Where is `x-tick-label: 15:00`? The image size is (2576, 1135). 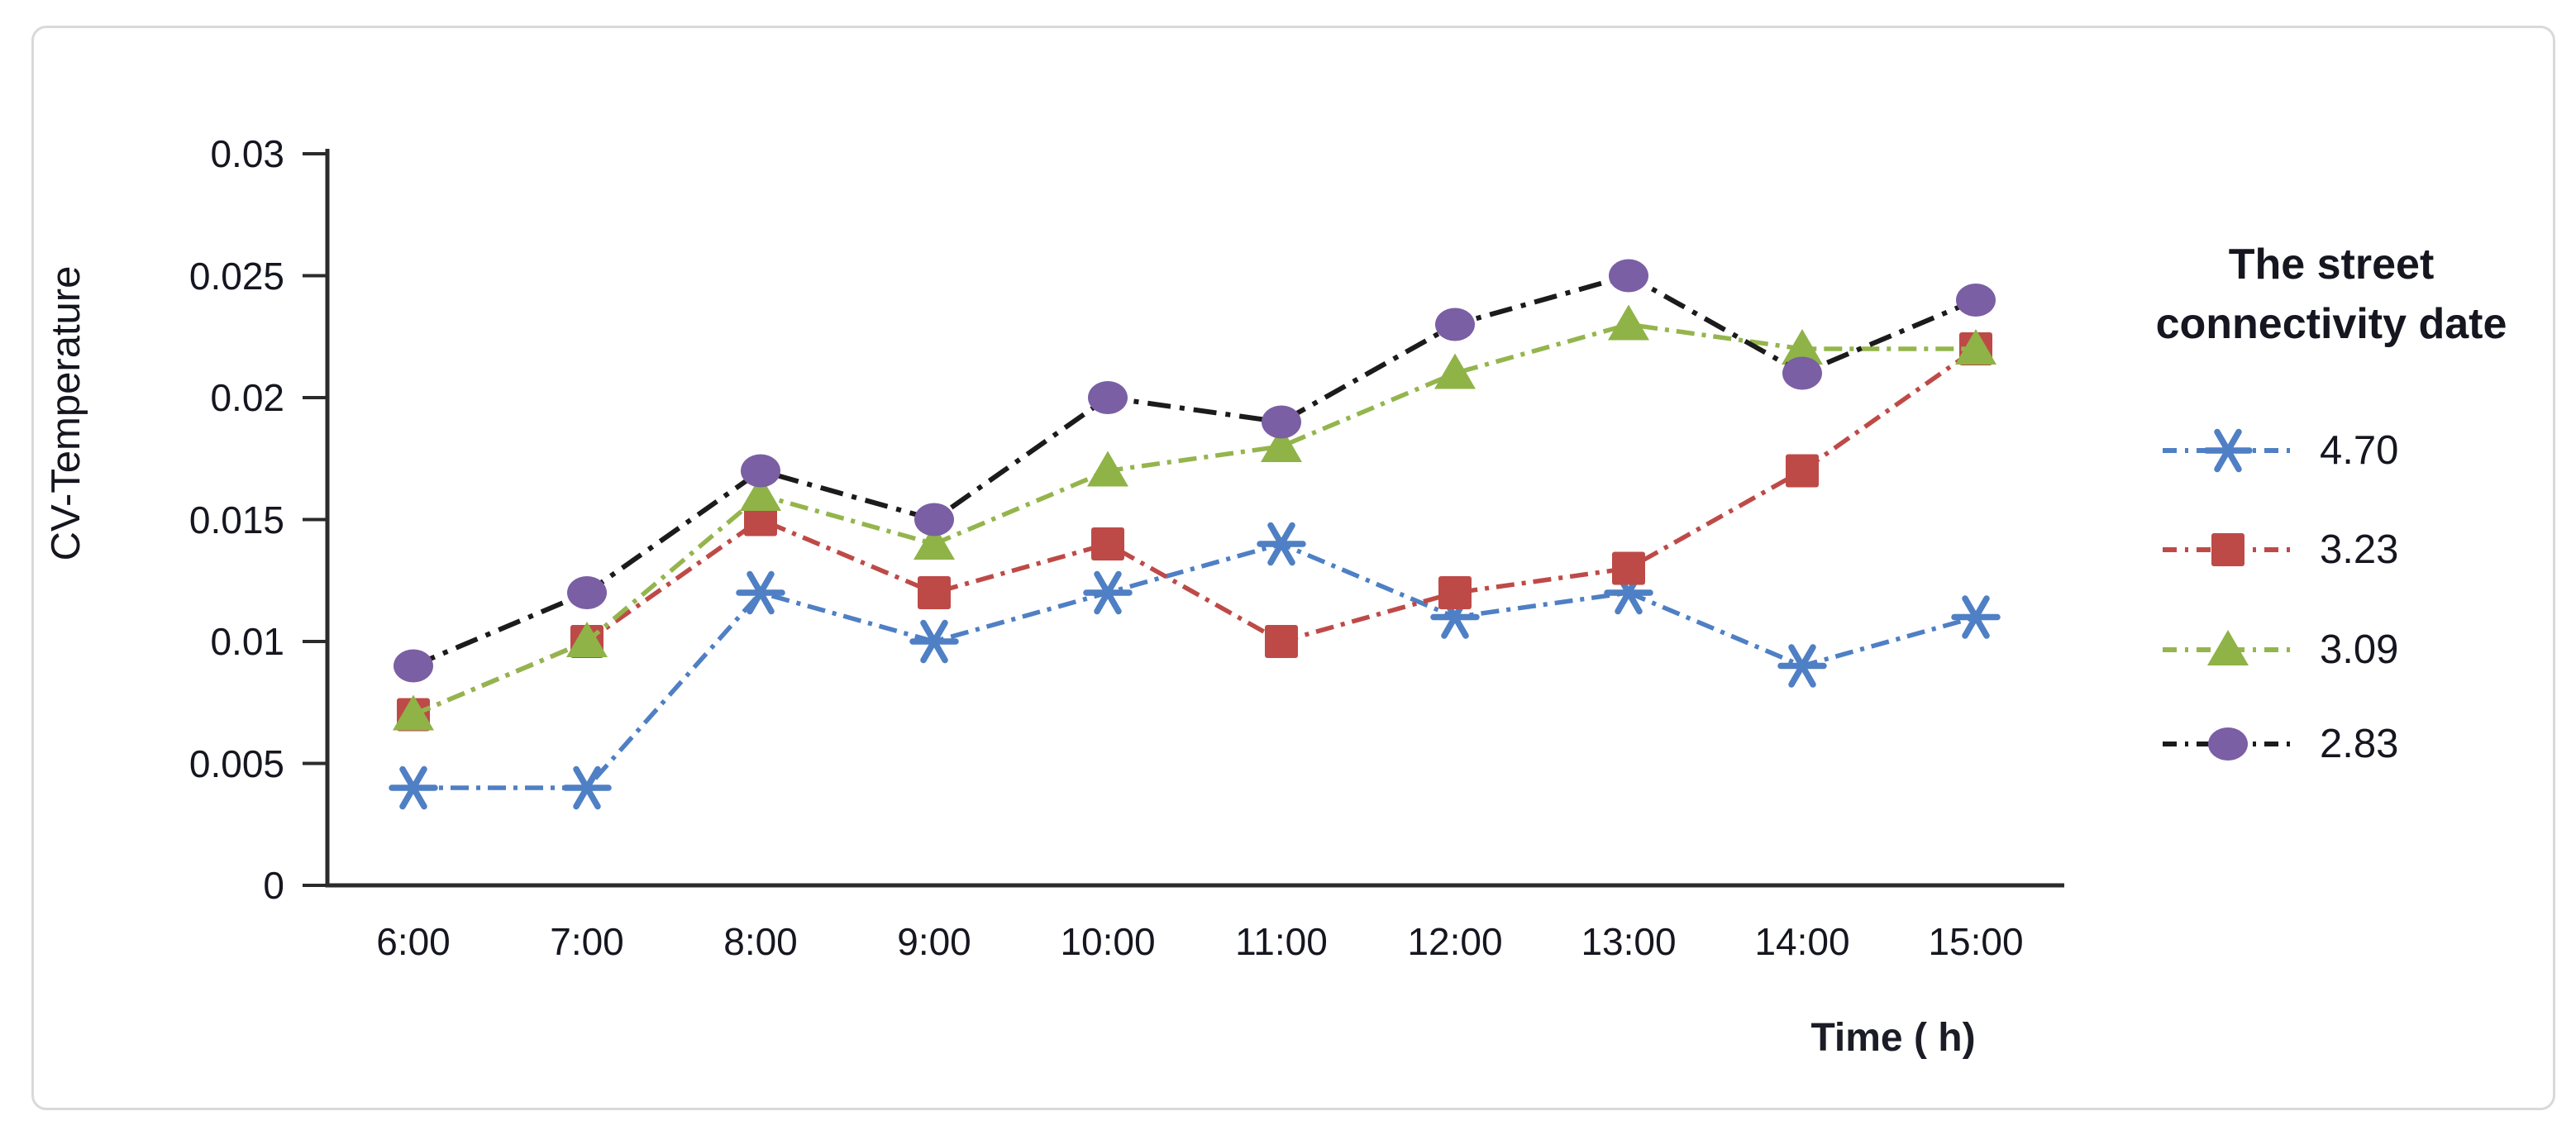
x-tick-label: 15:00 is located at coordinates (1976, 941).